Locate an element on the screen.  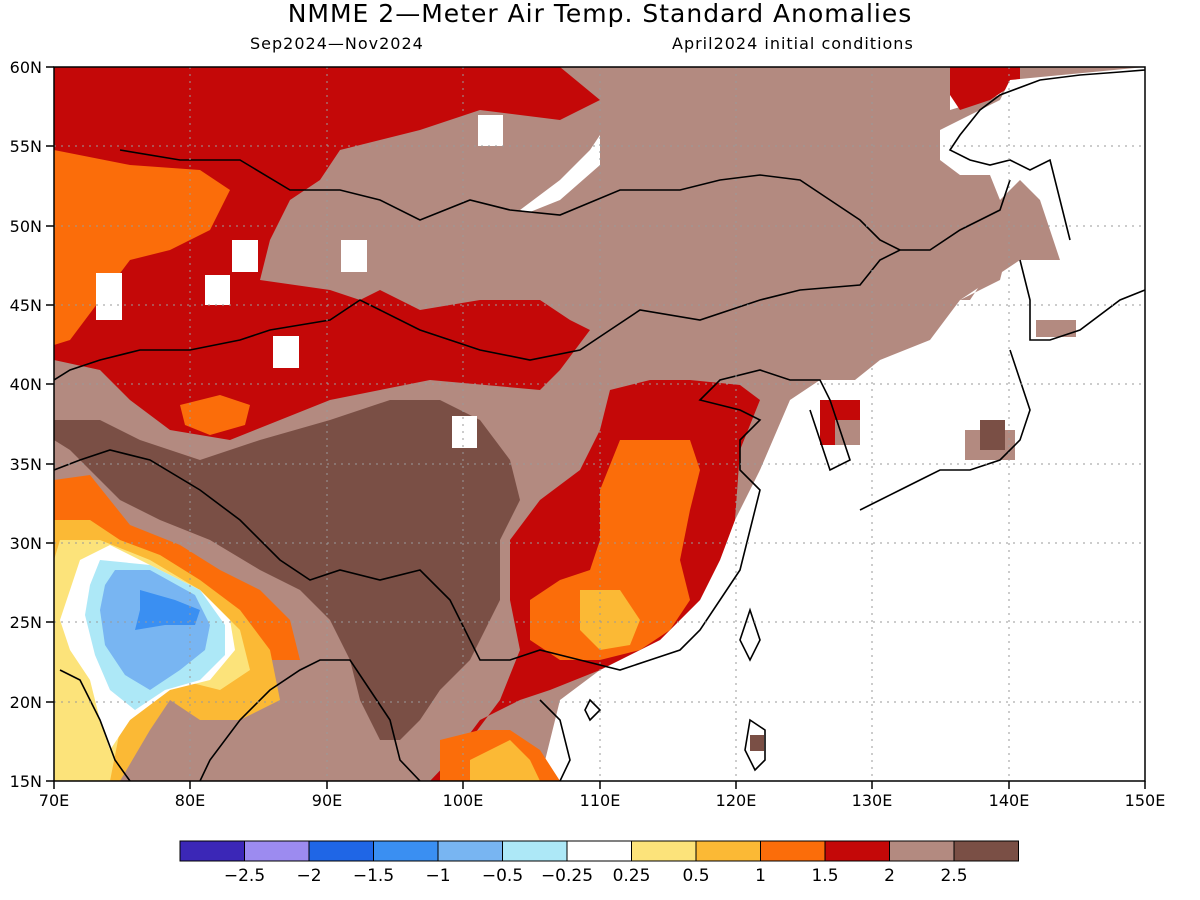
lon-label: 110E is located at coordinates (600, 800).